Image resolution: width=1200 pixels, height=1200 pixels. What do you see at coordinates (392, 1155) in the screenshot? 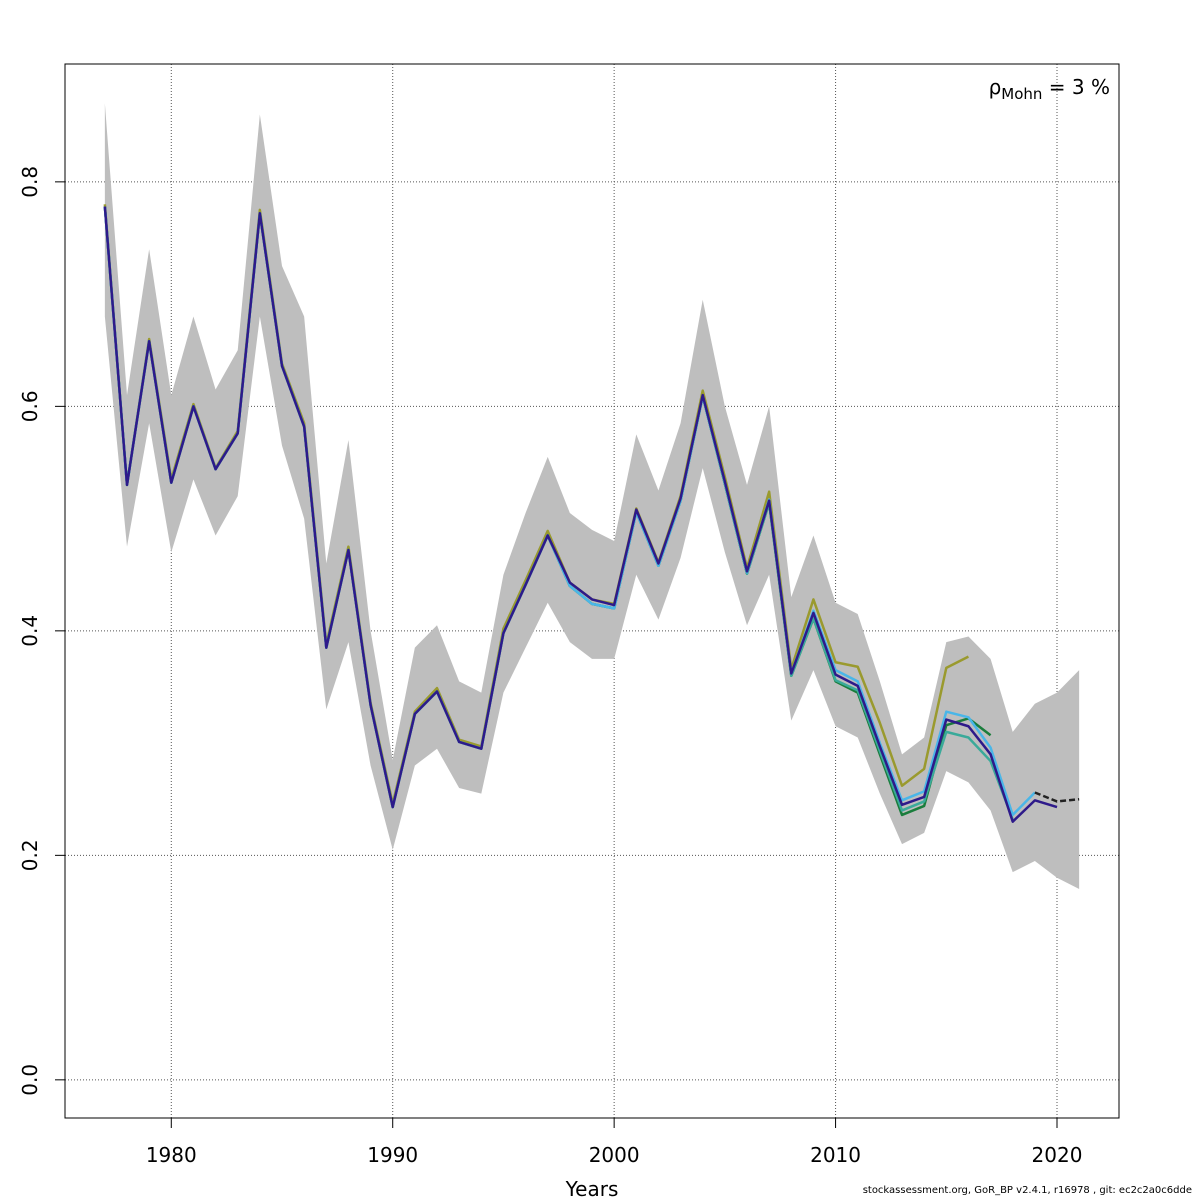
I see `x-tick-label: 1990` at bounding box center [392, 1155].